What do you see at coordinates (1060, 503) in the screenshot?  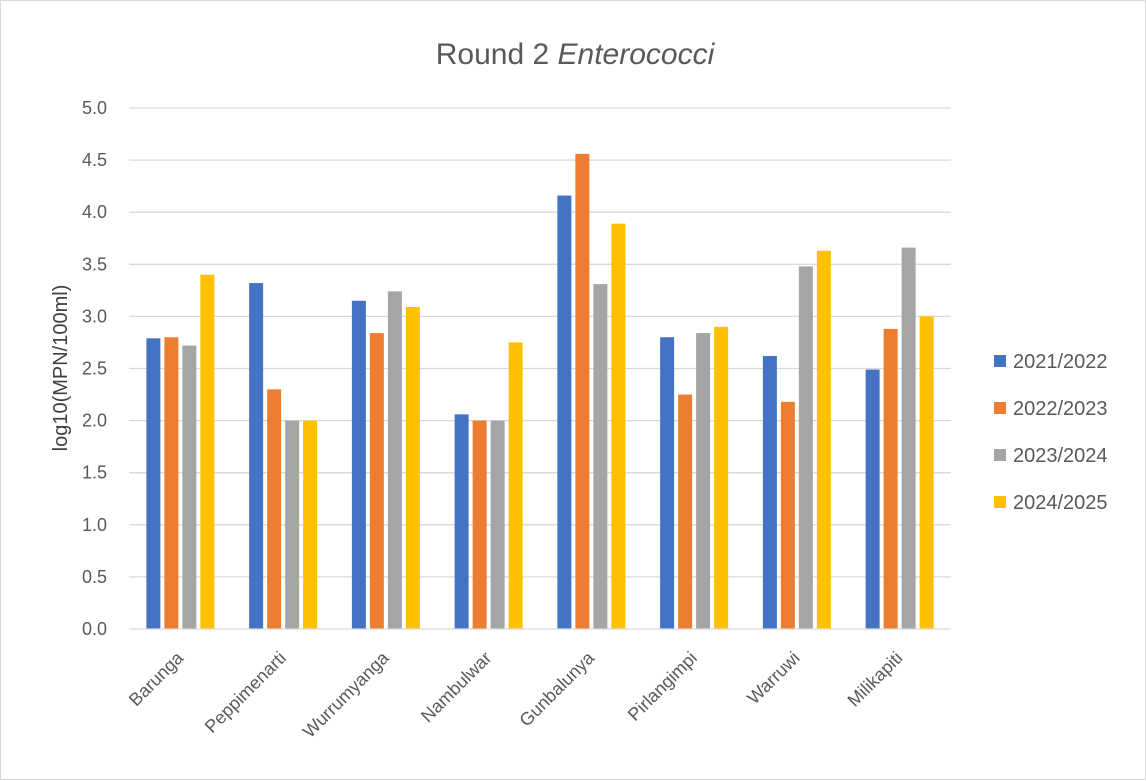 I see `legend-label: 2024/2025` at bounding box center [1060, 503].